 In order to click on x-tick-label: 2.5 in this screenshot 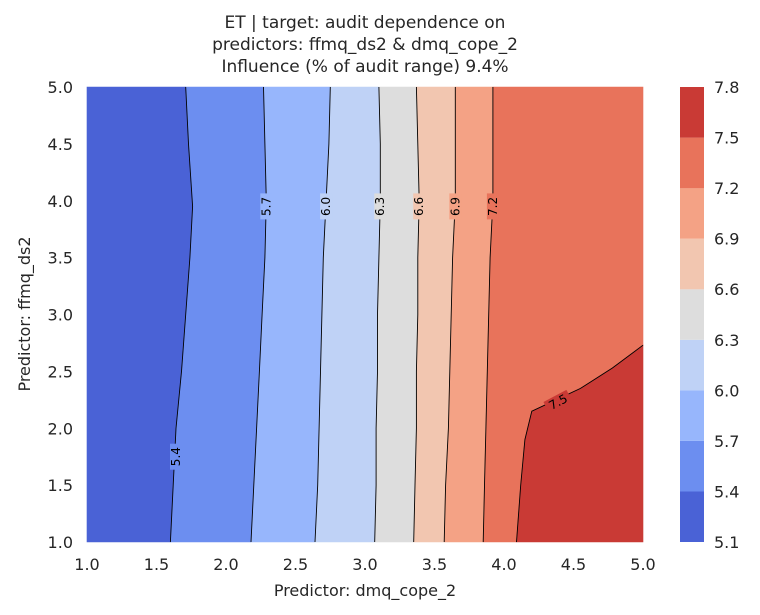, I will do `click(295, 564)`.